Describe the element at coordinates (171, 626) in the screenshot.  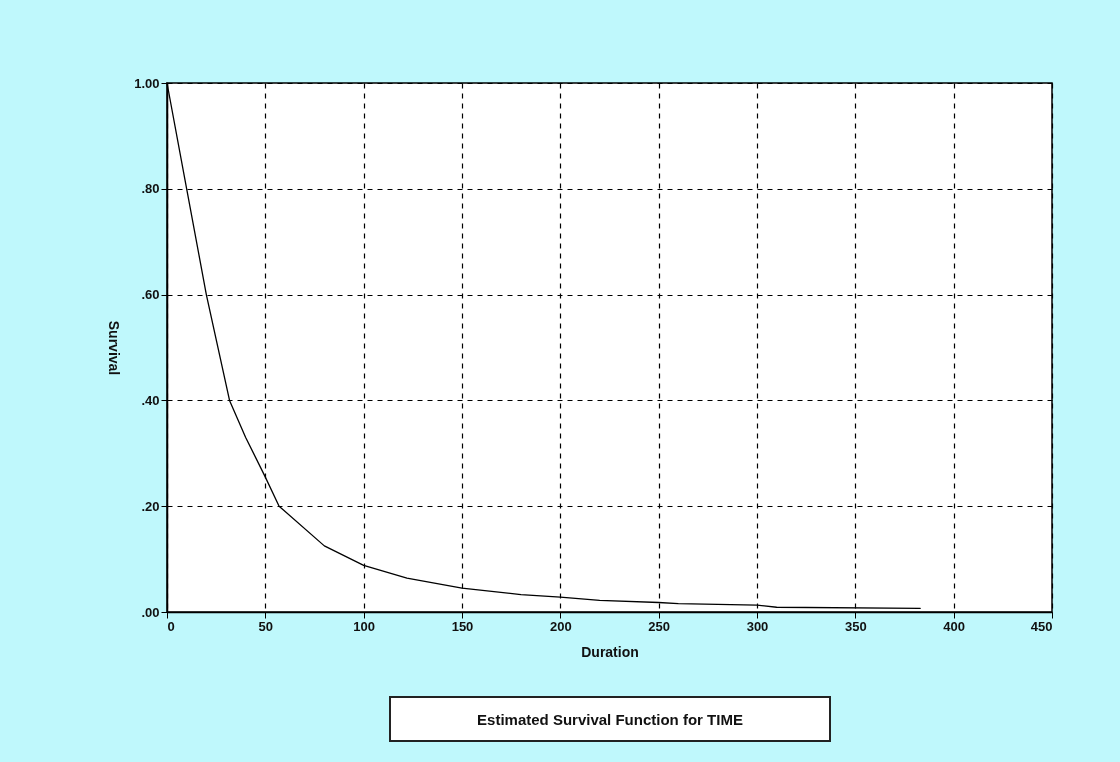
I see `x-tick-label: 0` at that location.